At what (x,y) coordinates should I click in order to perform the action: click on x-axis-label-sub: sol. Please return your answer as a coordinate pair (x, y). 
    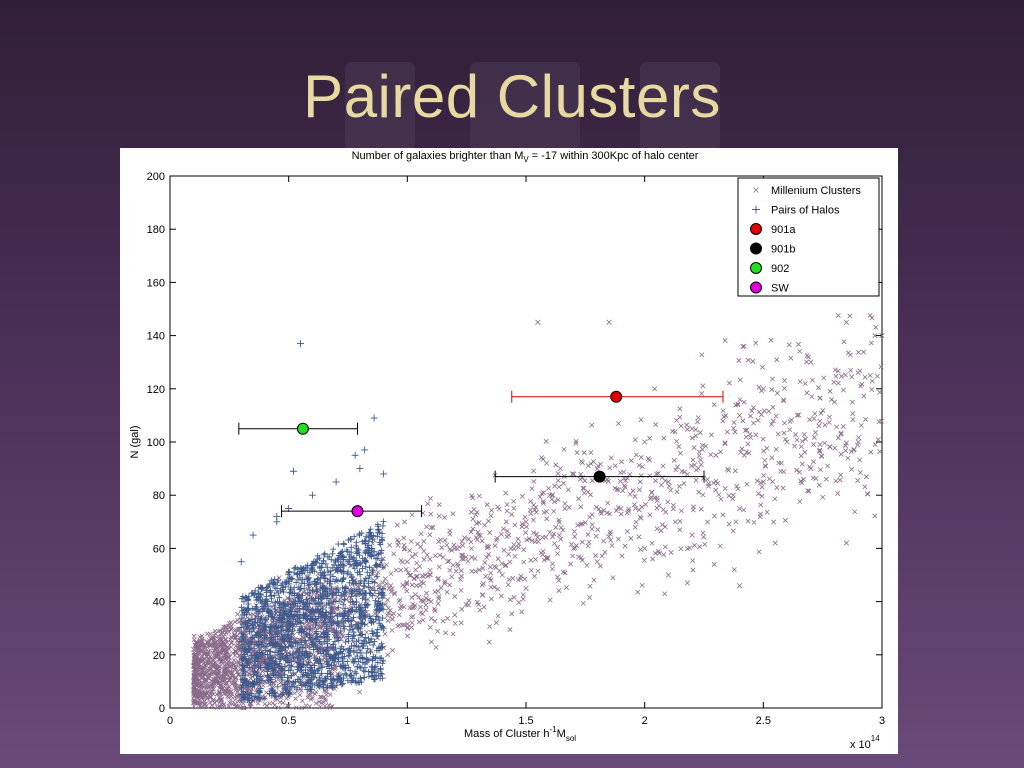
    Looking at the image, I should click on (571, 738).